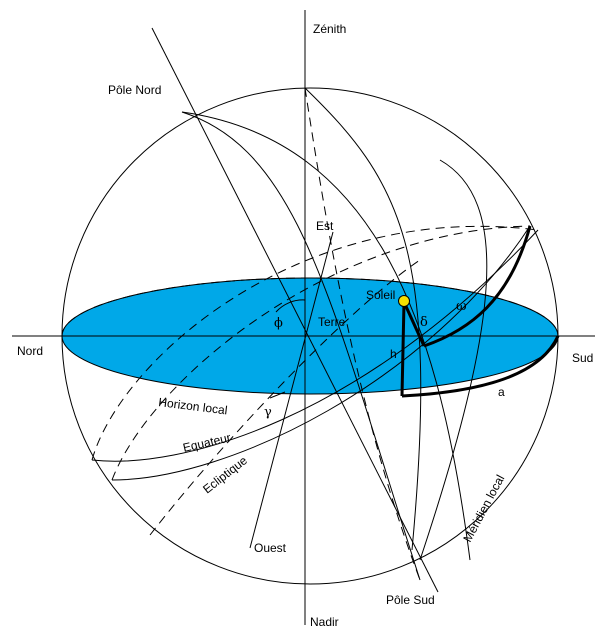  I want to click on soleil-label: Soleil, so click(380, 295).